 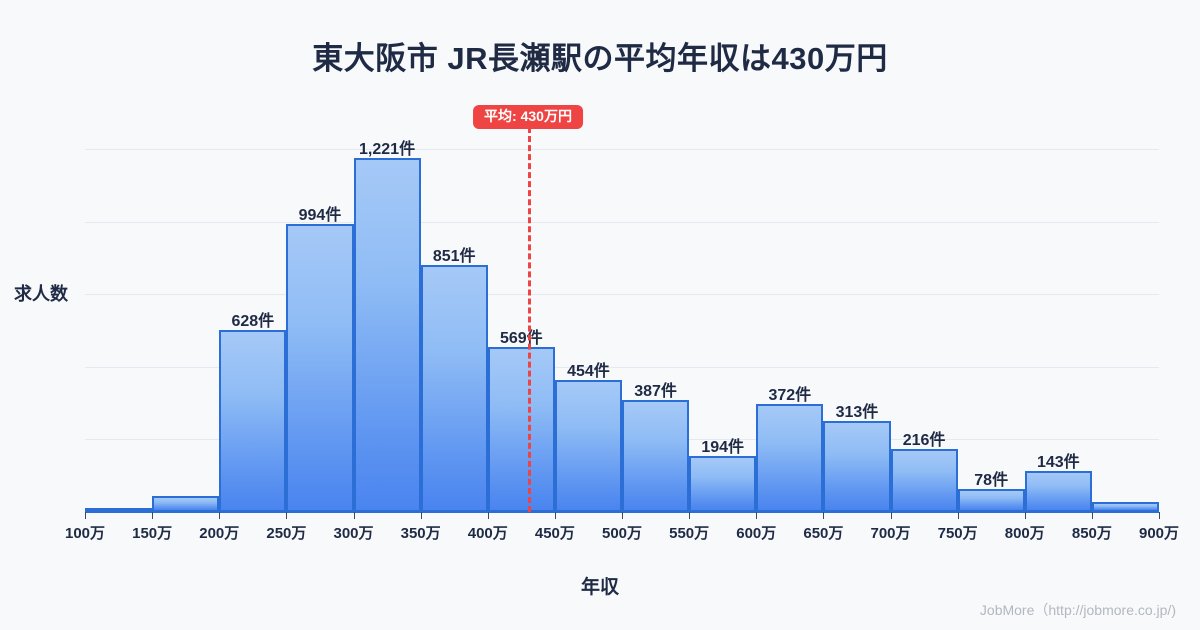 I want to click on x-tick-label: 900万, so click(x=1159, y=533).